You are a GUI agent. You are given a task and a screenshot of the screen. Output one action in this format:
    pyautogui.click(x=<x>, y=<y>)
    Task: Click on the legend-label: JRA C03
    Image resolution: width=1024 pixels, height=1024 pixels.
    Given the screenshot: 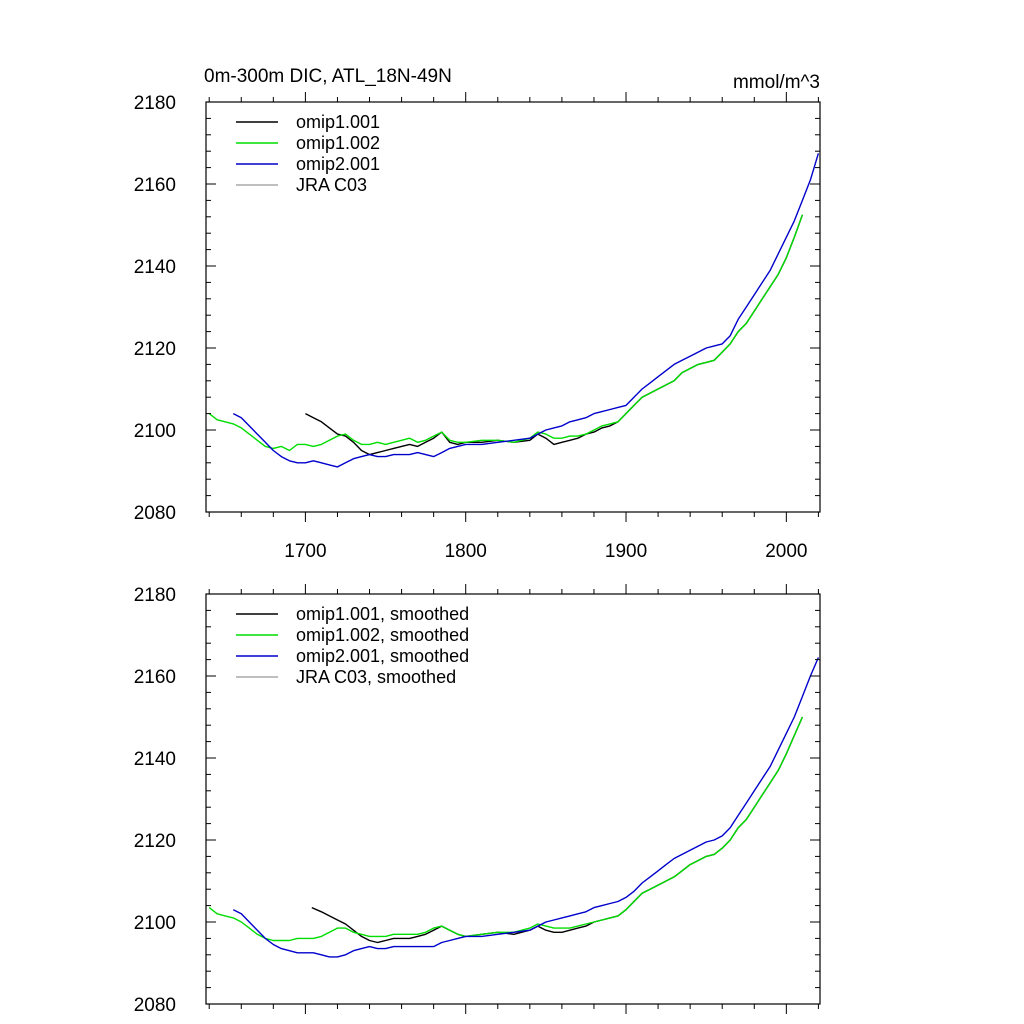 What is the action you would take?
    pyautogui.click(x=331, y=185)
    